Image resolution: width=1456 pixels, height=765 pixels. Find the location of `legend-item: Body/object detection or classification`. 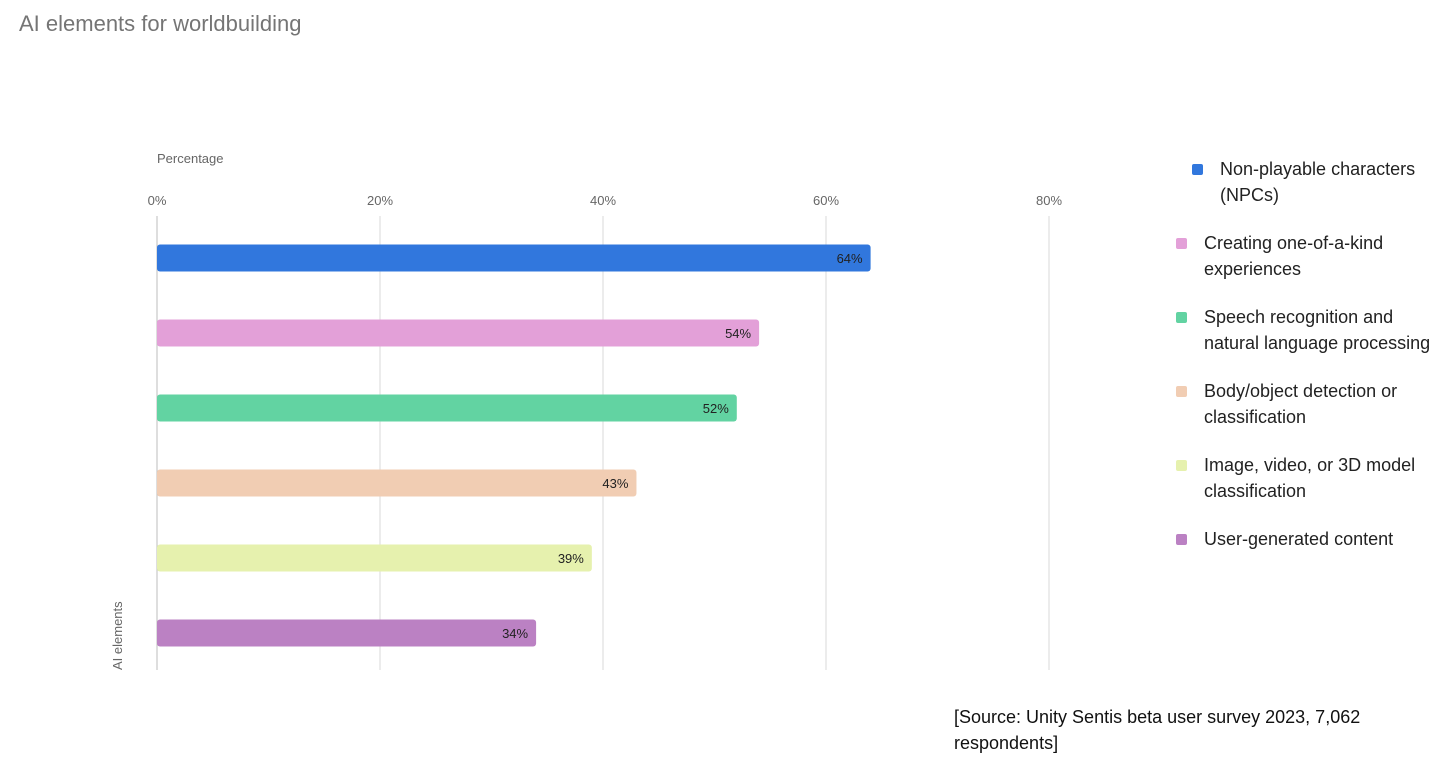

legend-item: Body/object detection or classification is located at coordinates (1311, 404).